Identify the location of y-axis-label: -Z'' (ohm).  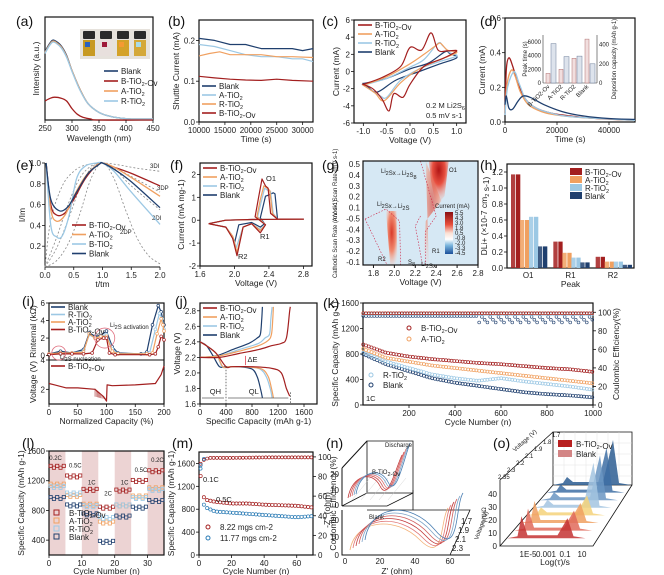
(327, 510).